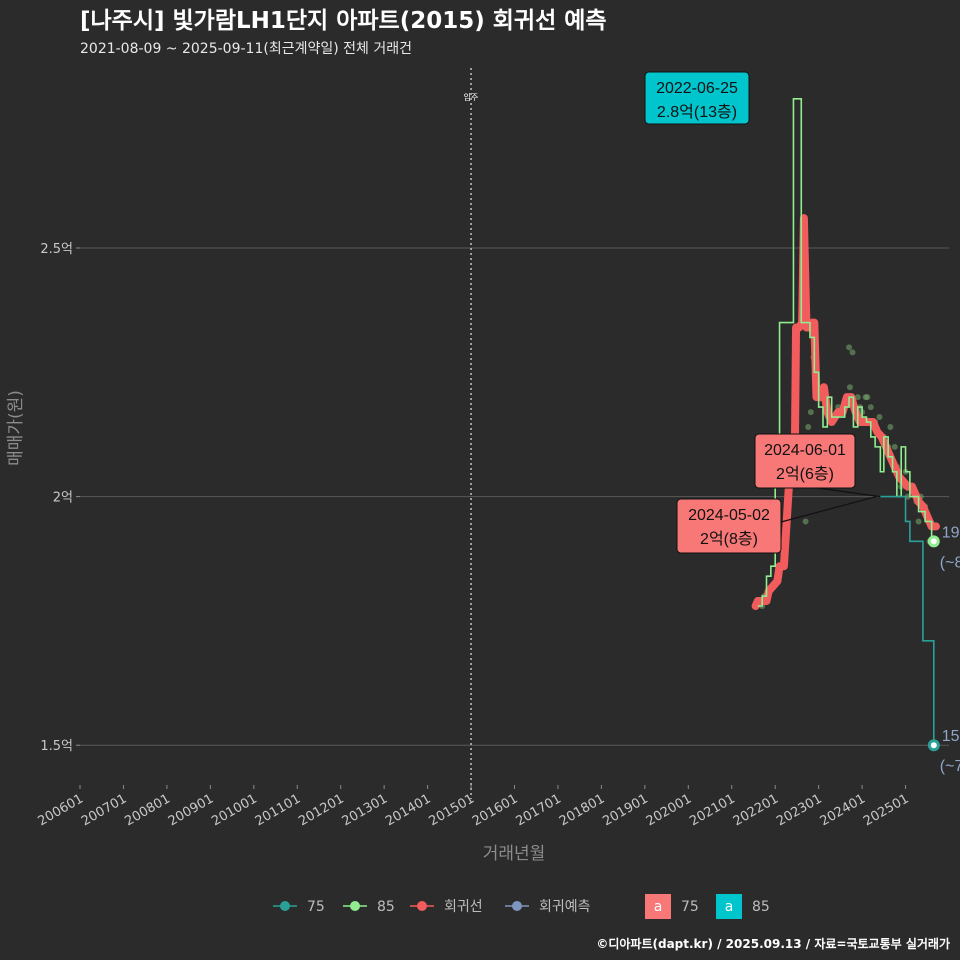 Image resolution: width=960 pixels, height=960 pixels. Describe the element at coordinates (697, 88) in the screenshot. I see `annotation-date: 2022-06-25` at that location.